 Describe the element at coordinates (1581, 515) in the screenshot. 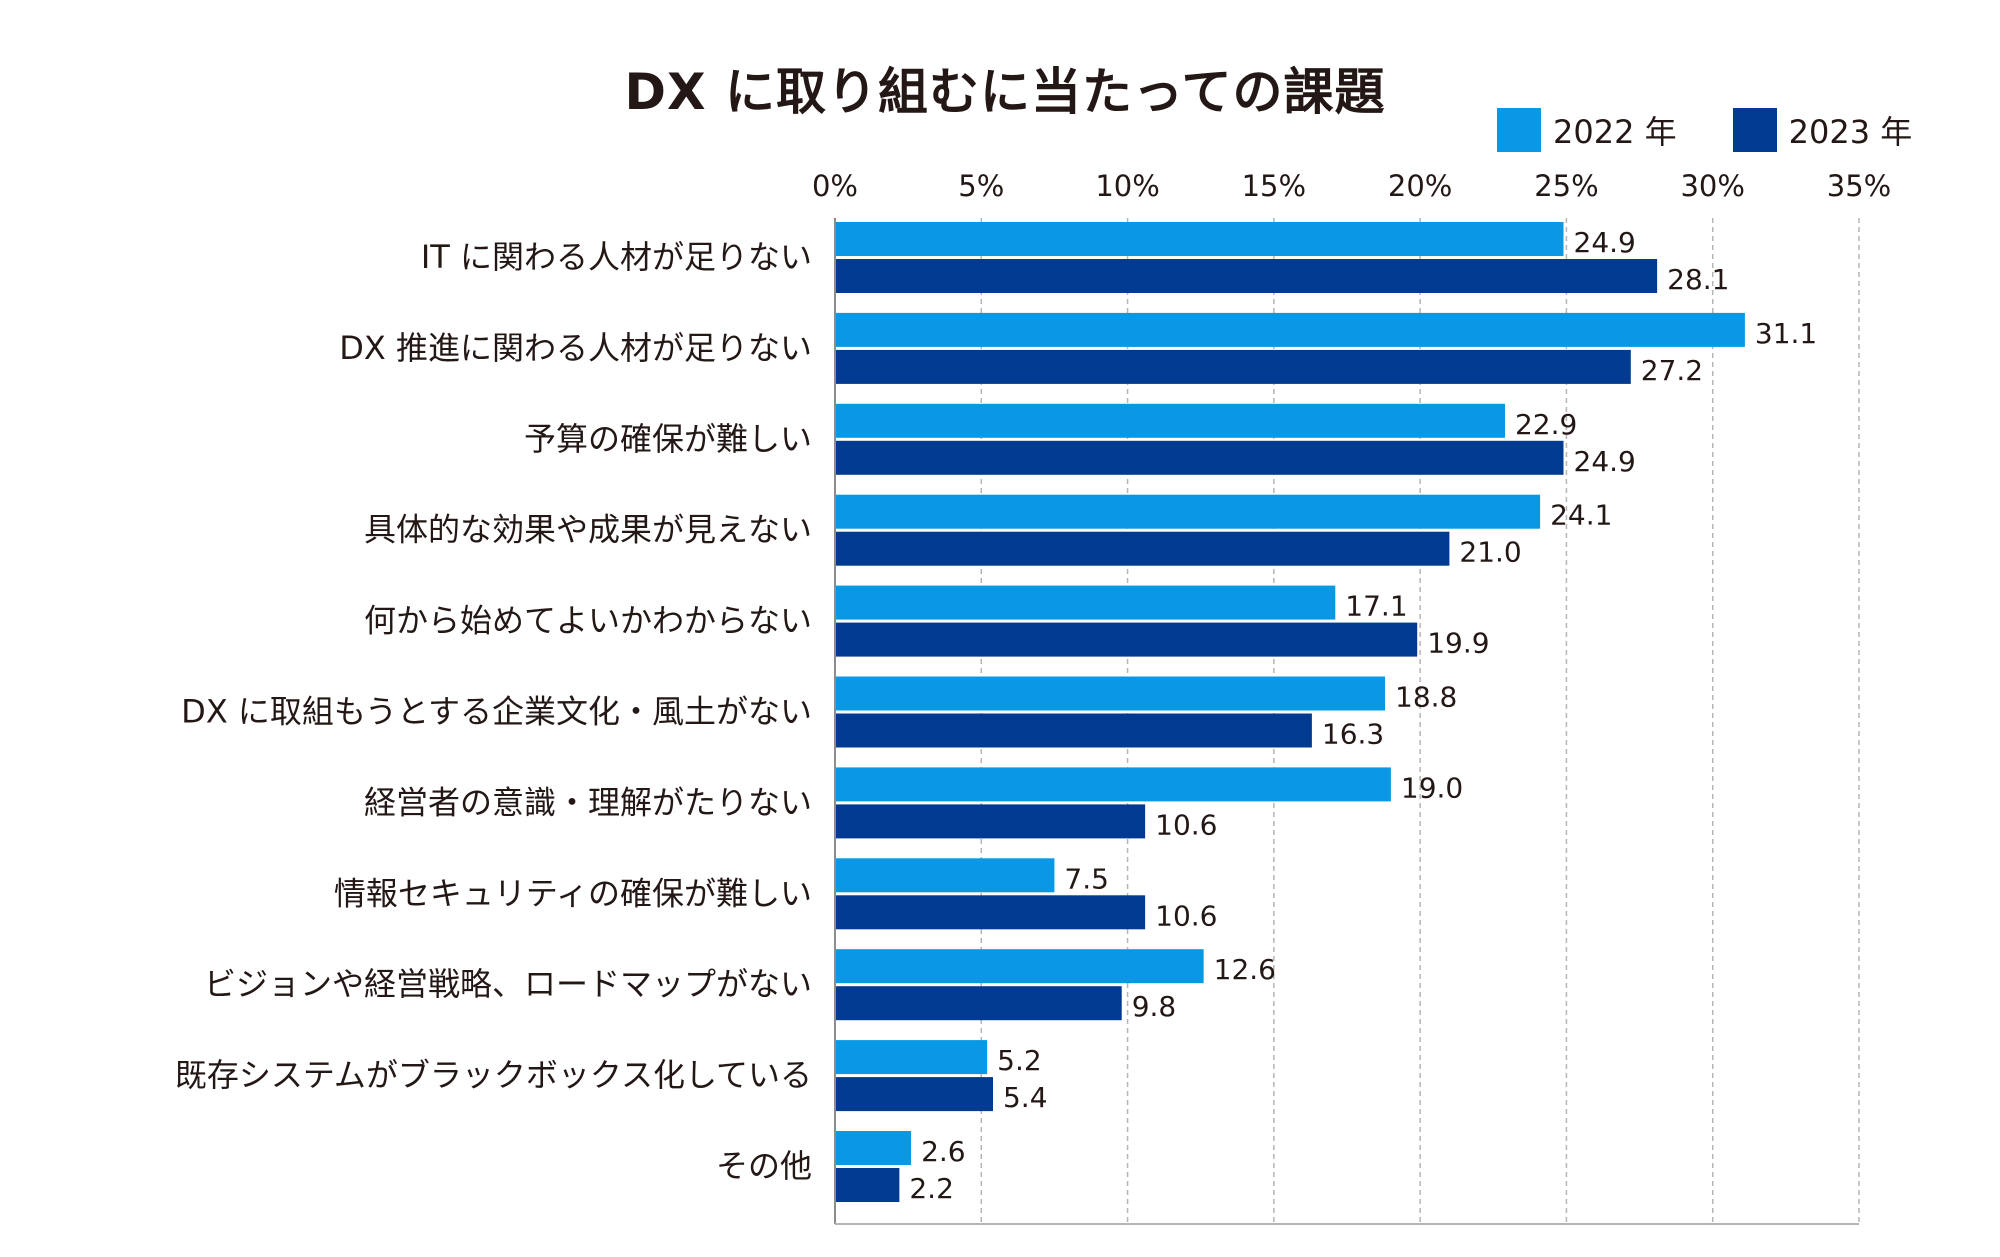

I see `value-label: 24.1` at that location.